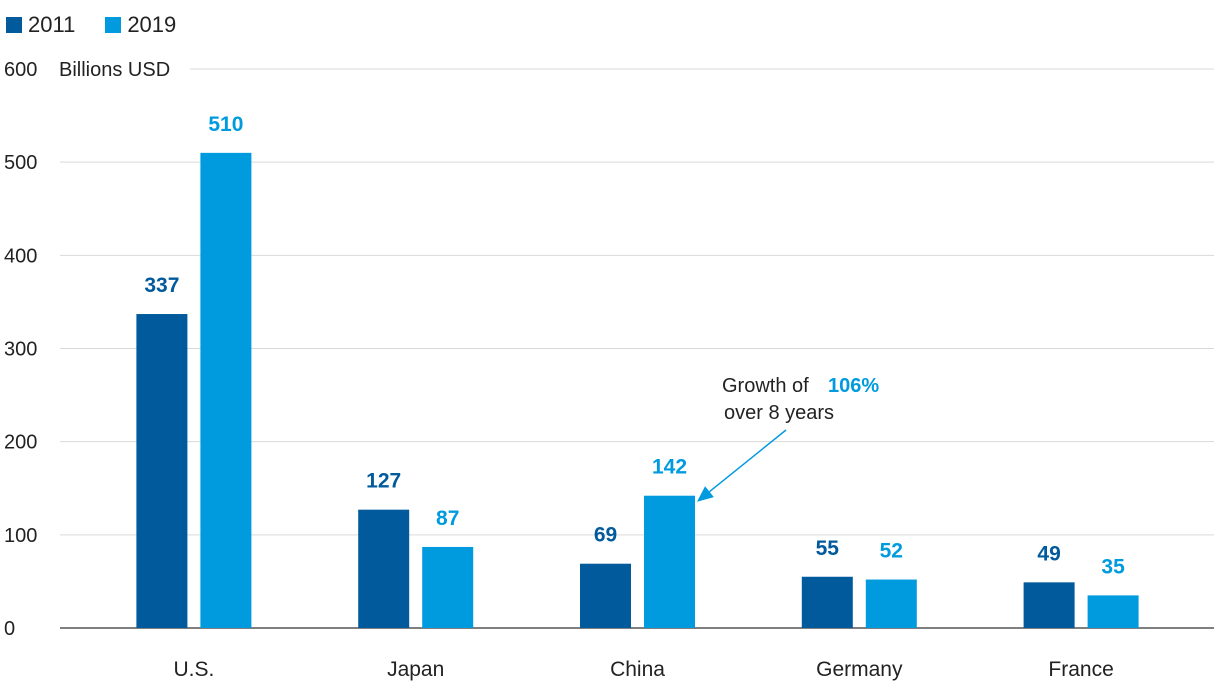  Describe the element at coordinates (193, 669) in the screenshot. I see `x-tick-label-u-s: U.S.` at that location.